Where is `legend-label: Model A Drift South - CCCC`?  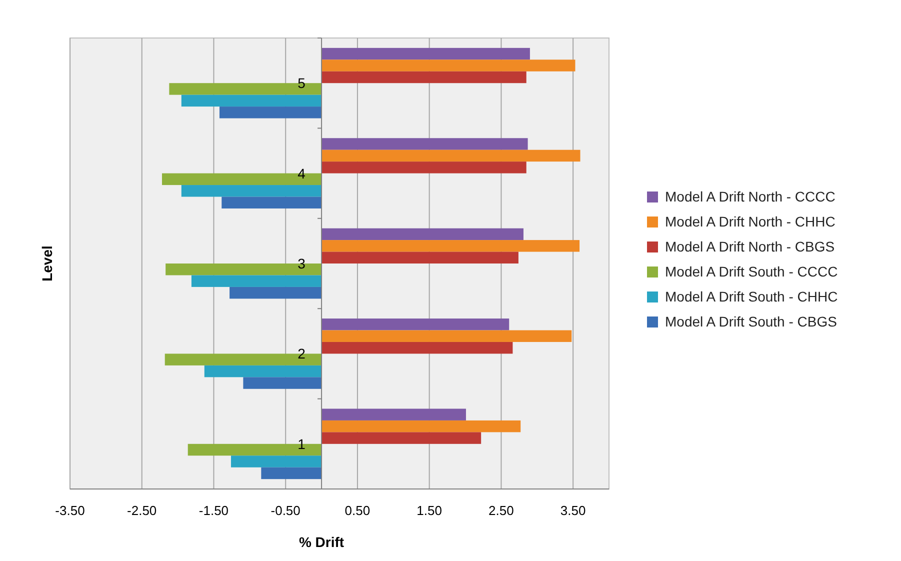
legend-label: Model A Drift South - CCCC is located at coordinates (751, 272).